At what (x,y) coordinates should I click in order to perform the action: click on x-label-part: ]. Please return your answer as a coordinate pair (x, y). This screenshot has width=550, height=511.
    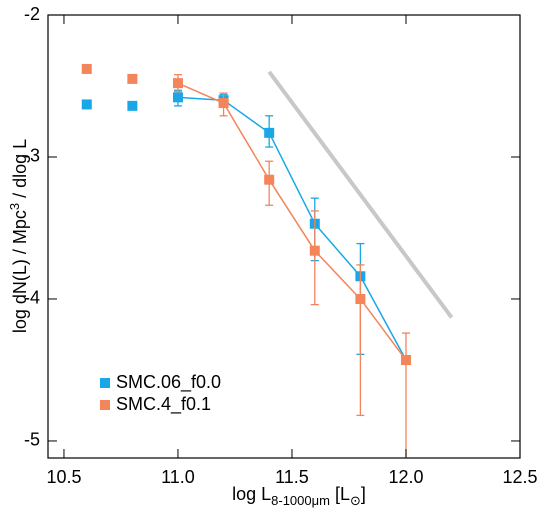
    Looking at the image, I should click on (363, 494).